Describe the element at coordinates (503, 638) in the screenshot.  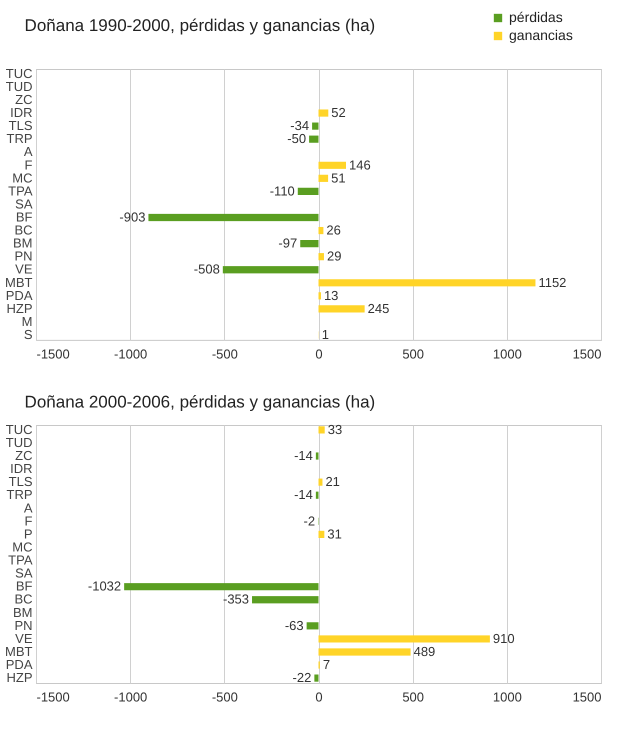
I see `data-label: 910` at that location.